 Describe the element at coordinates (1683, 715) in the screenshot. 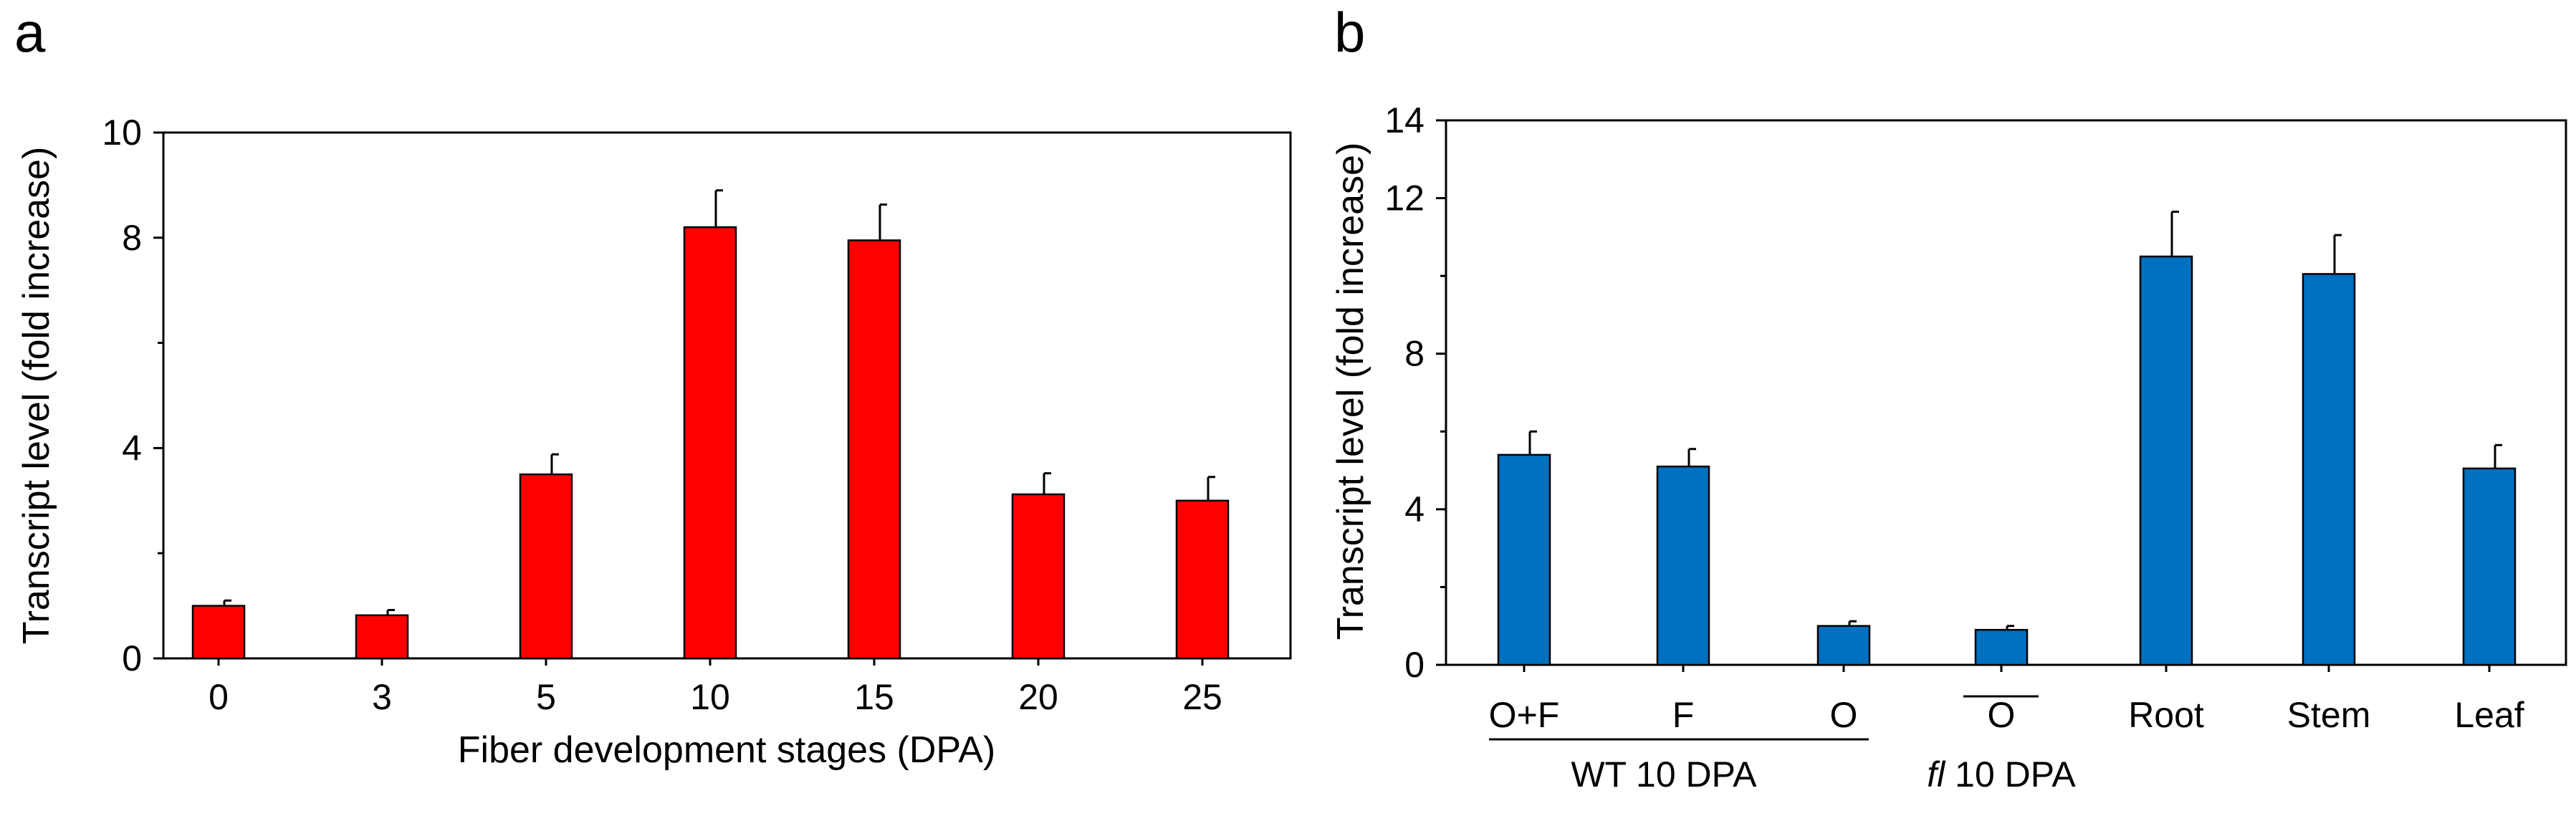

I see `panel-b-x-tick-label: F` at that location.